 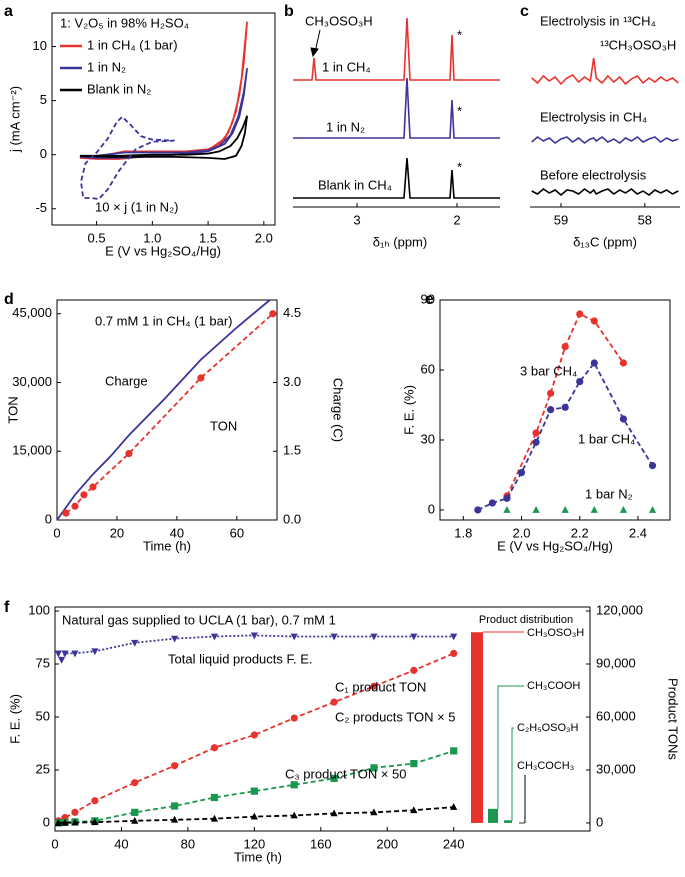 I want to click on legend-label: 1 in CH₄ (1 bar), so click(x=132, y=44).